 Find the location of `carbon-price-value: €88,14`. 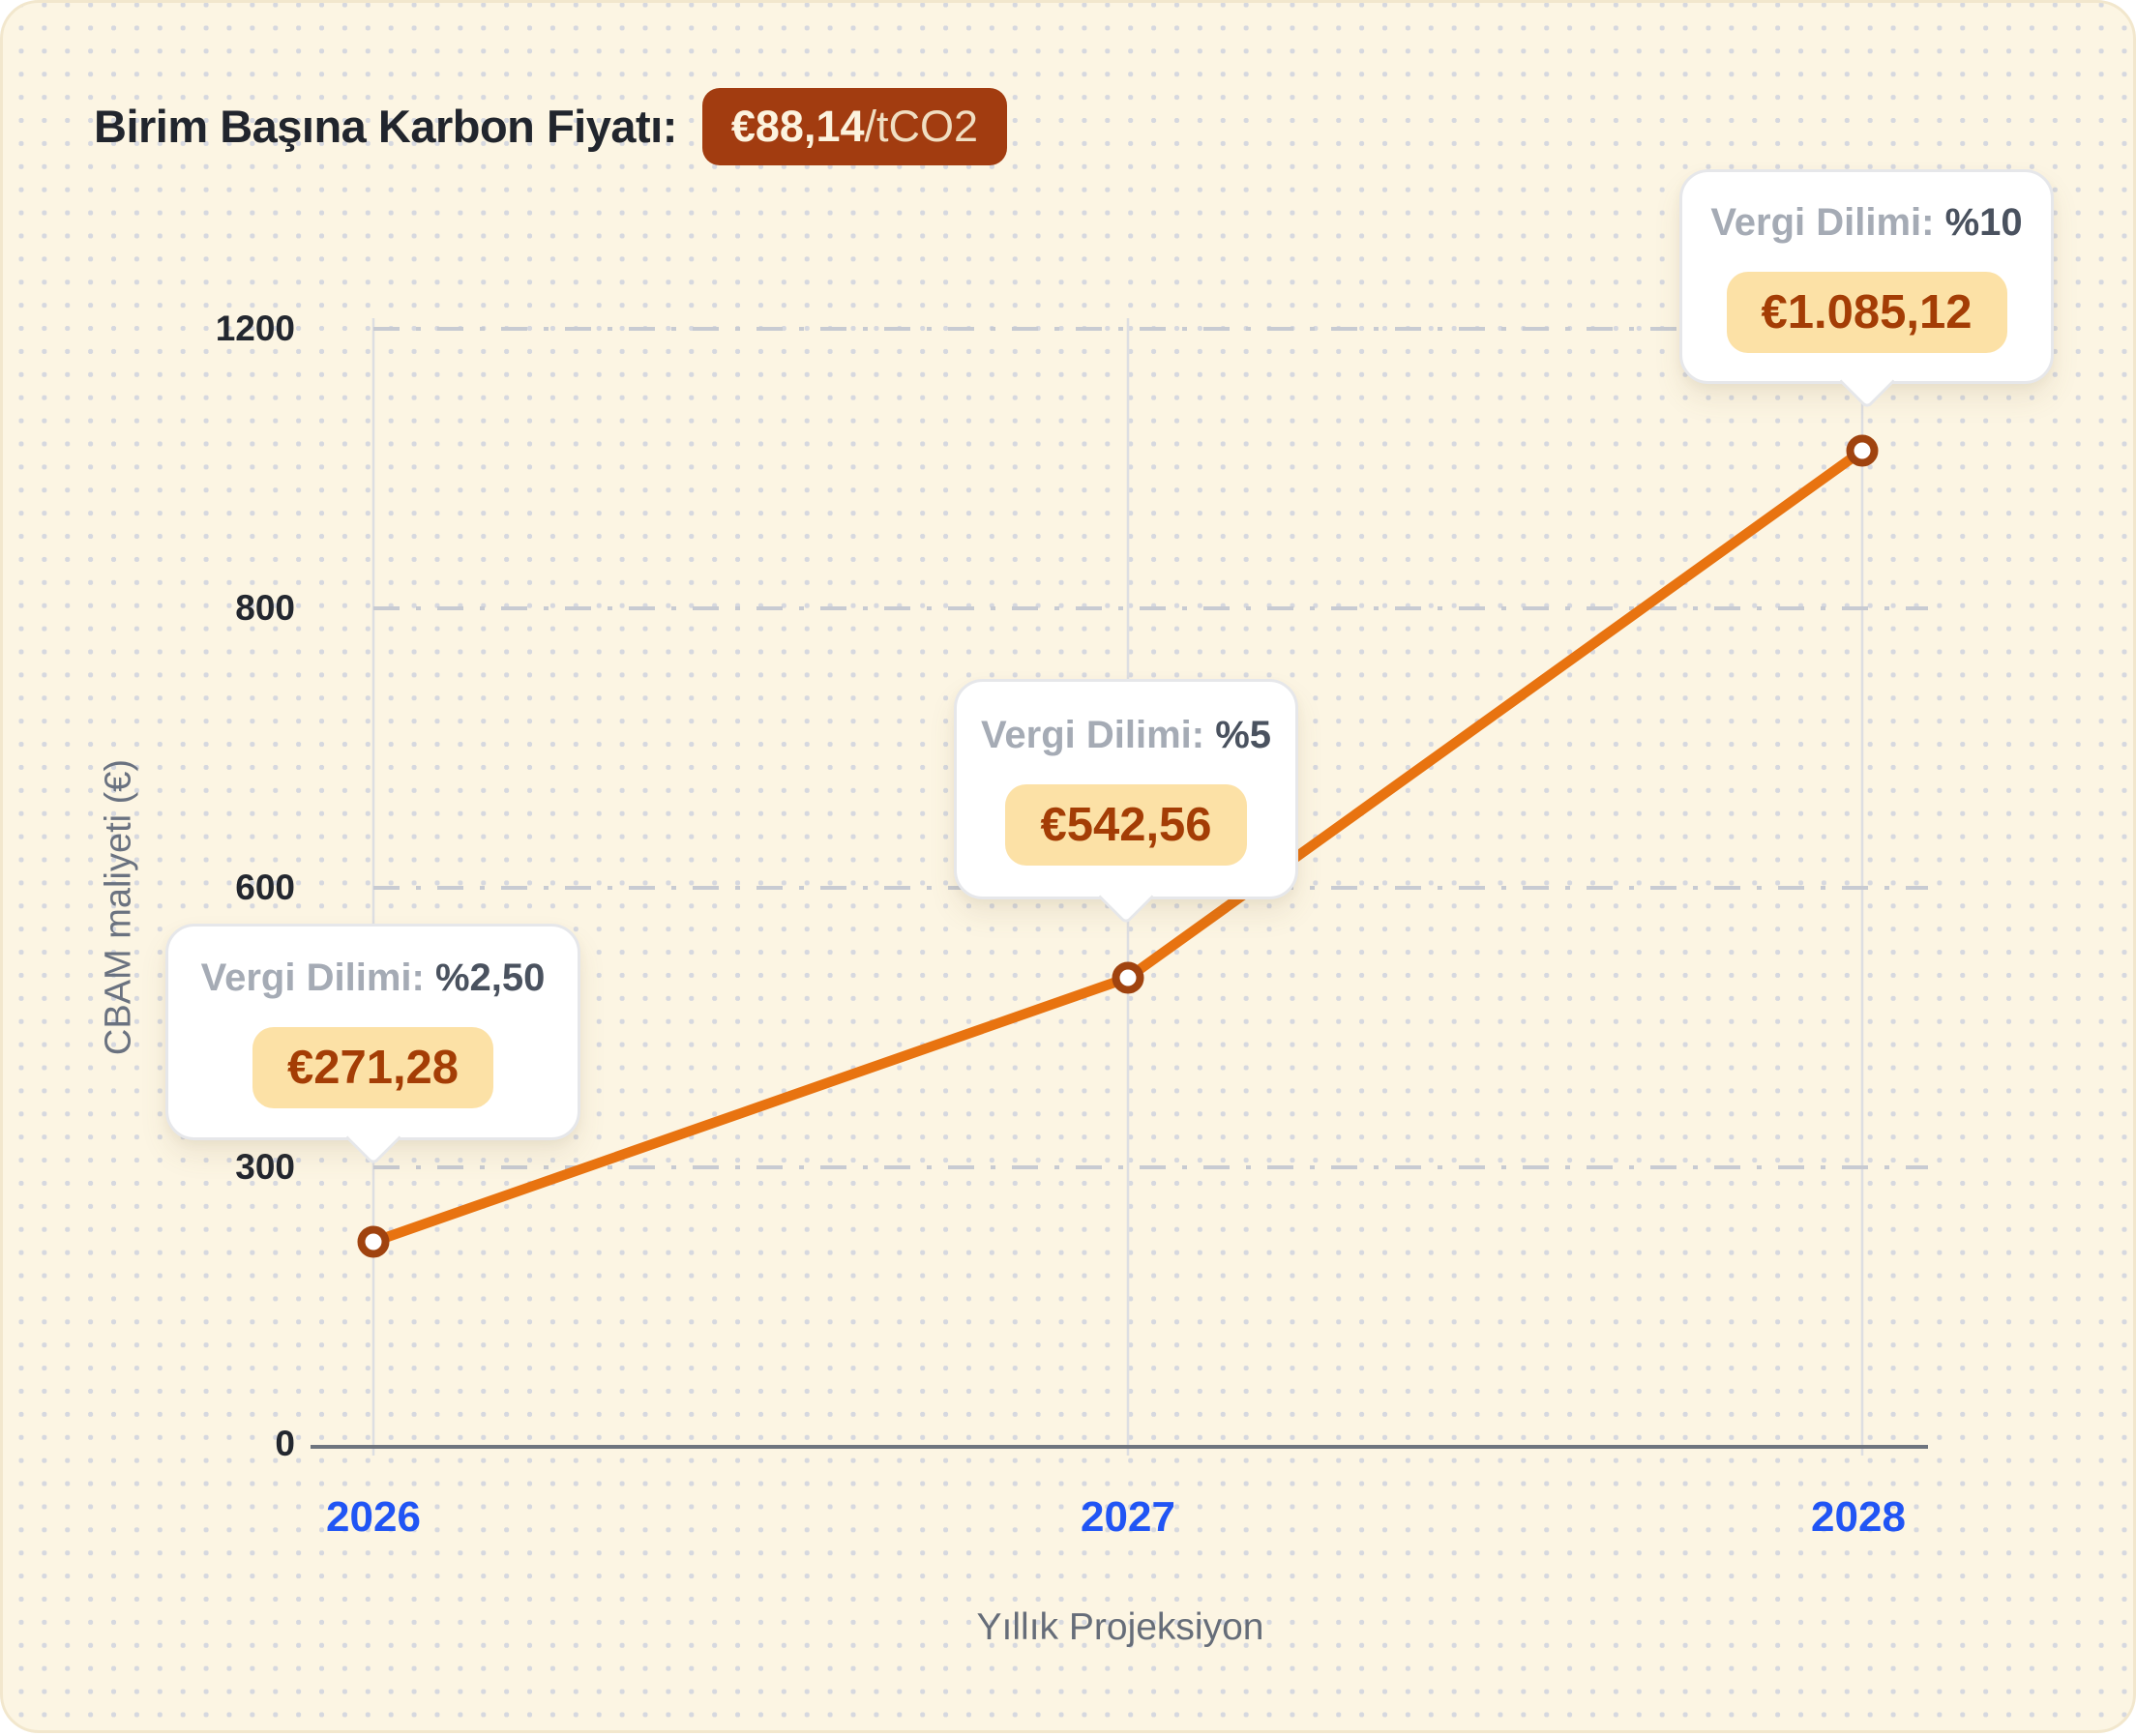

carbon-price-value: €88,14 is located at coordinates (798, 126).